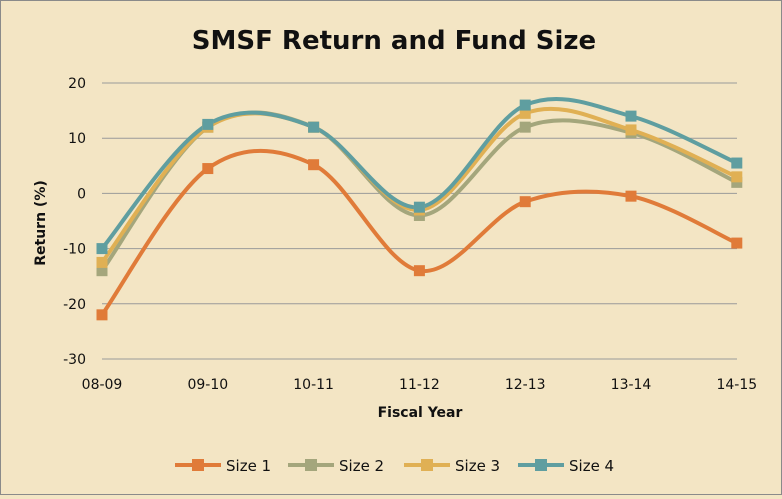 This screenshot has width=782, height=499. What do you see at coordinates (74, 222) in the screenshot?
I see `y-tick-labels: -30 -20 -10 0 10 20` at bounding box center [74, 222].